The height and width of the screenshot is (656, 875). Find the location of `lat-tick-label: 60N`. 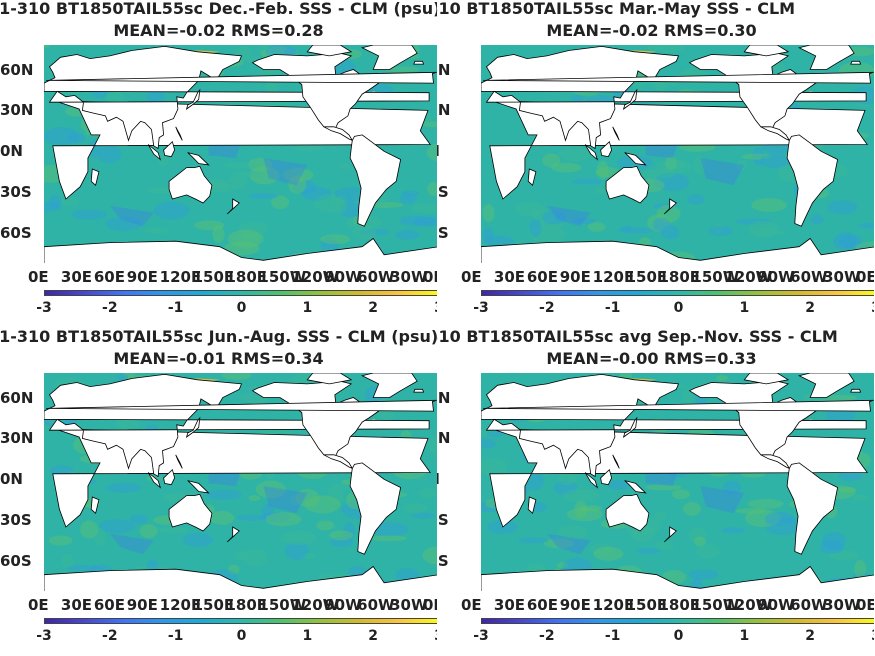

lat-tick-label: 60N is located at coordinates (444, 397).